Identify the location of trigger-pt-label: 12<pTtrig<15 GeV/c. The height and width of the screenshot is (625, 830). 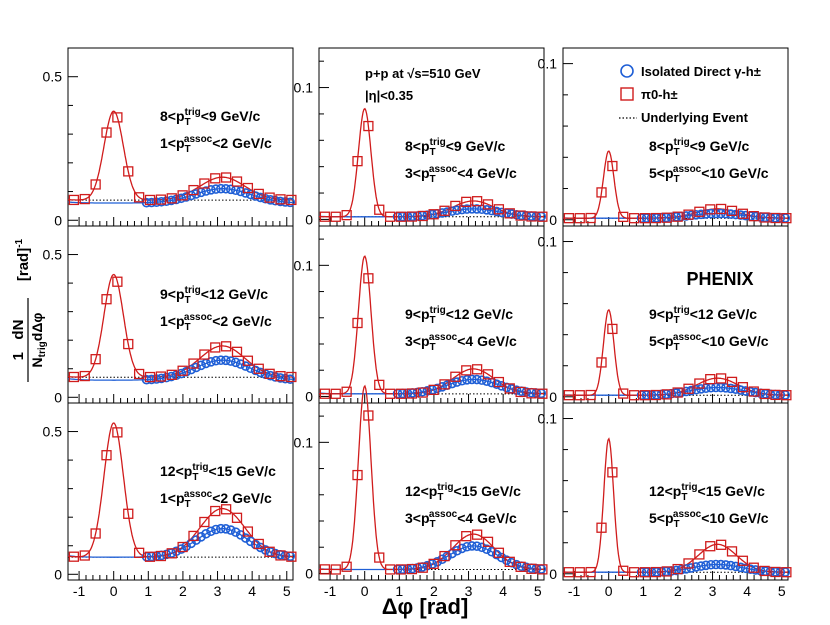
(707, 492).